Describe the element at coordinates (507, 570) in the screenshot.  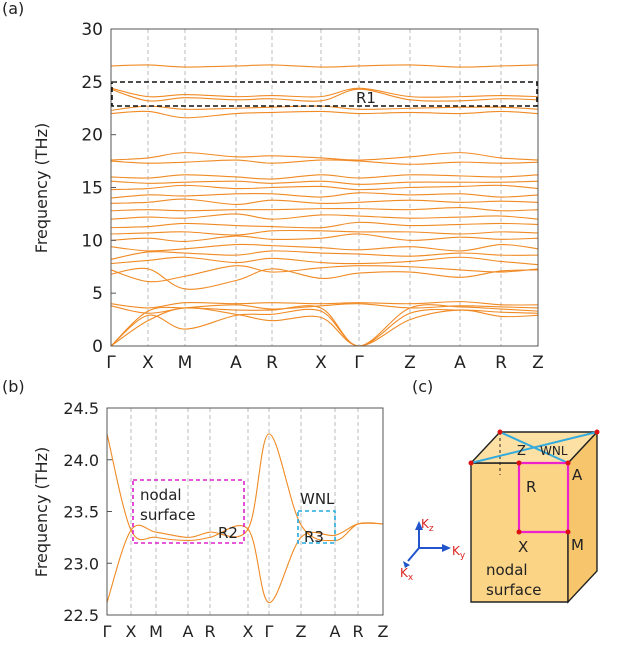
I see `bz-surface-label-1: nodal` at that location.